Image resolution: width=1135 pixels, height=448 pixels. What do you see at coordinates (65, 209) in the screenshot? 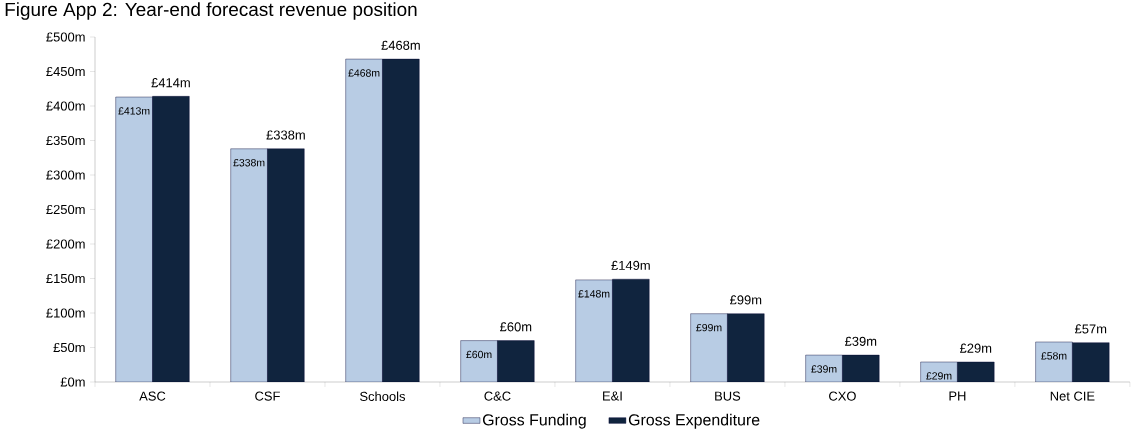
I see `y-tick-label: £250m` at bounding box center [65, 209].